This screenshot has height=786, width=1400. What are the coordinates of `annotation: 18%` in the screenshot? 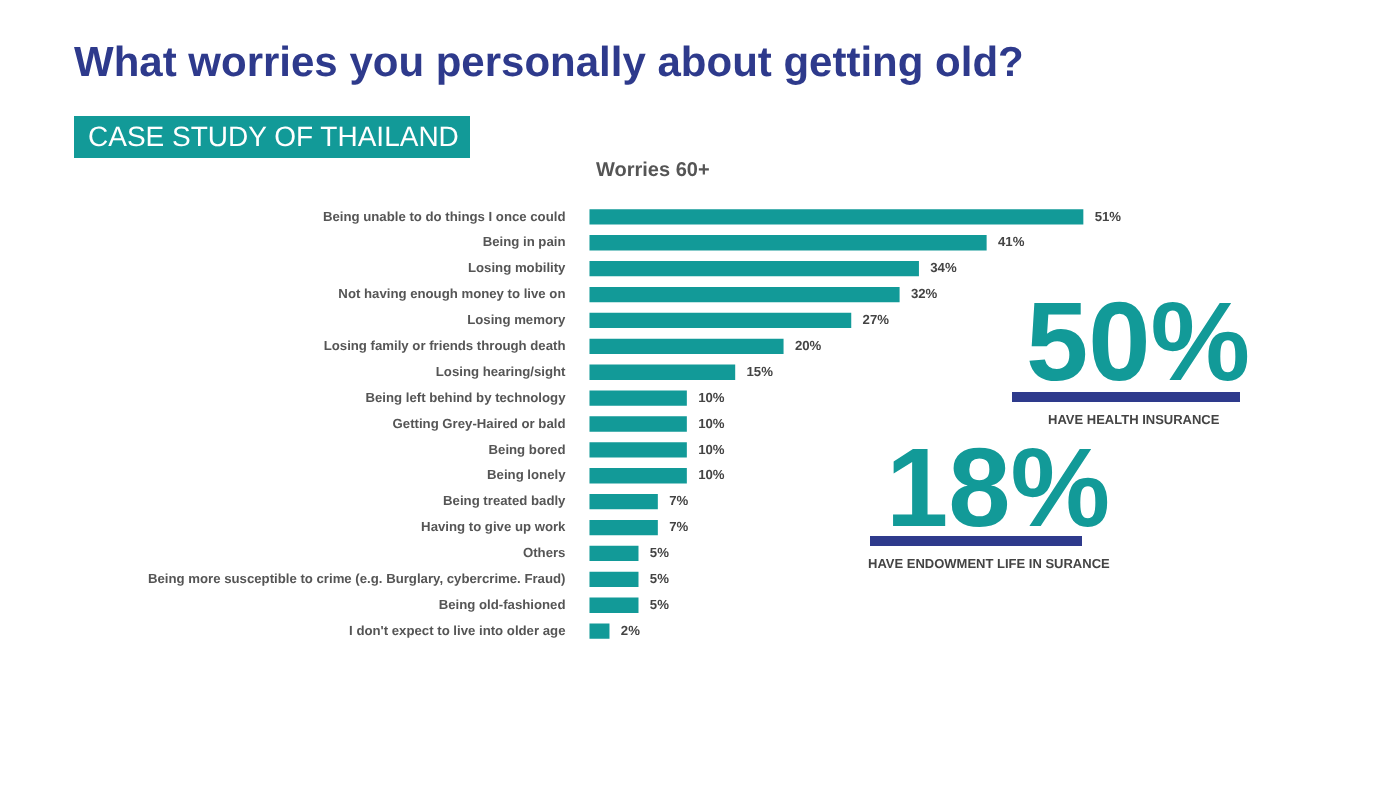 It's located at (998, 487).